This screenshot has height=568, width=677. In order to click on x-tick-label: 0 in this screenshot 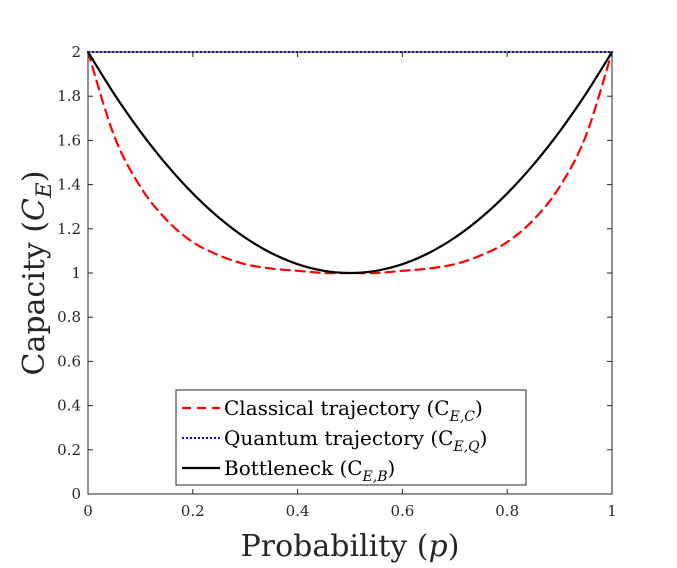, I will do `click(88, 511)`.